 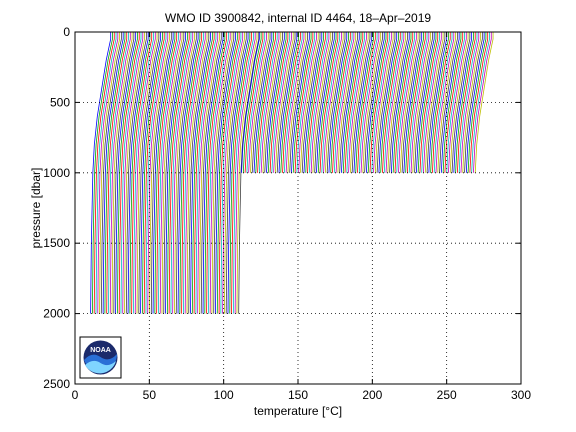 I want to click on x-tick-label: 300, so click(x=521, y=395).